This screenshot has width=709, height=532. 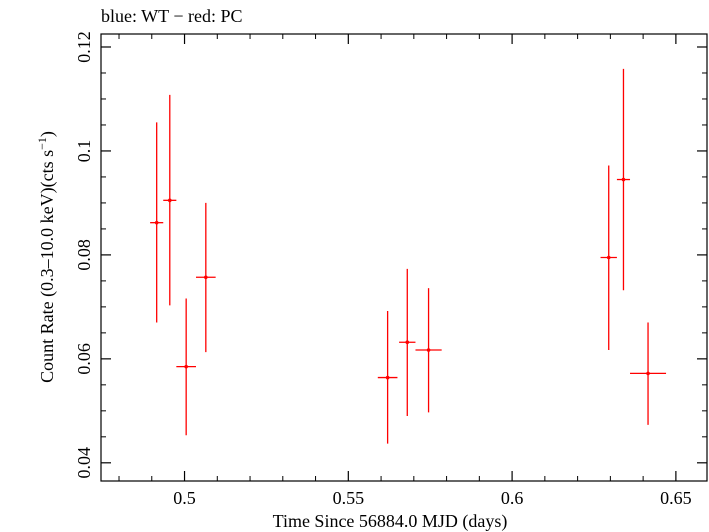 I want to click on y-axis-label-close: ), so click(x=47, y=134).